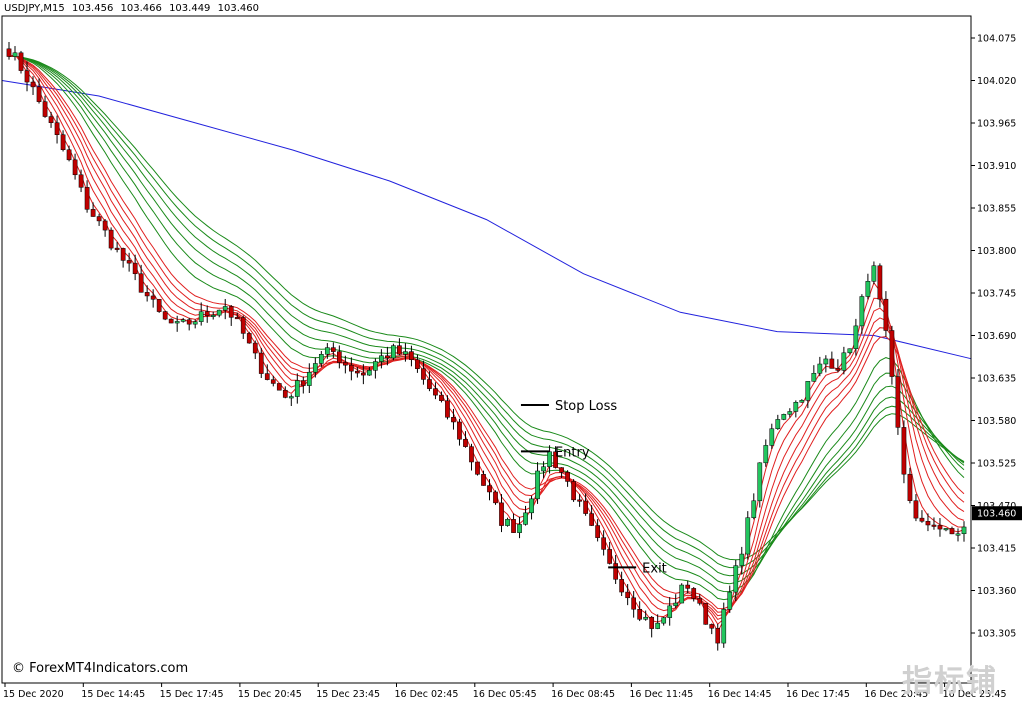  What do you see at coordinates (740, 694) in the screenshot?
I see `x-tick-label: 16 Dec 14:45` at bounding box center [740, 694].